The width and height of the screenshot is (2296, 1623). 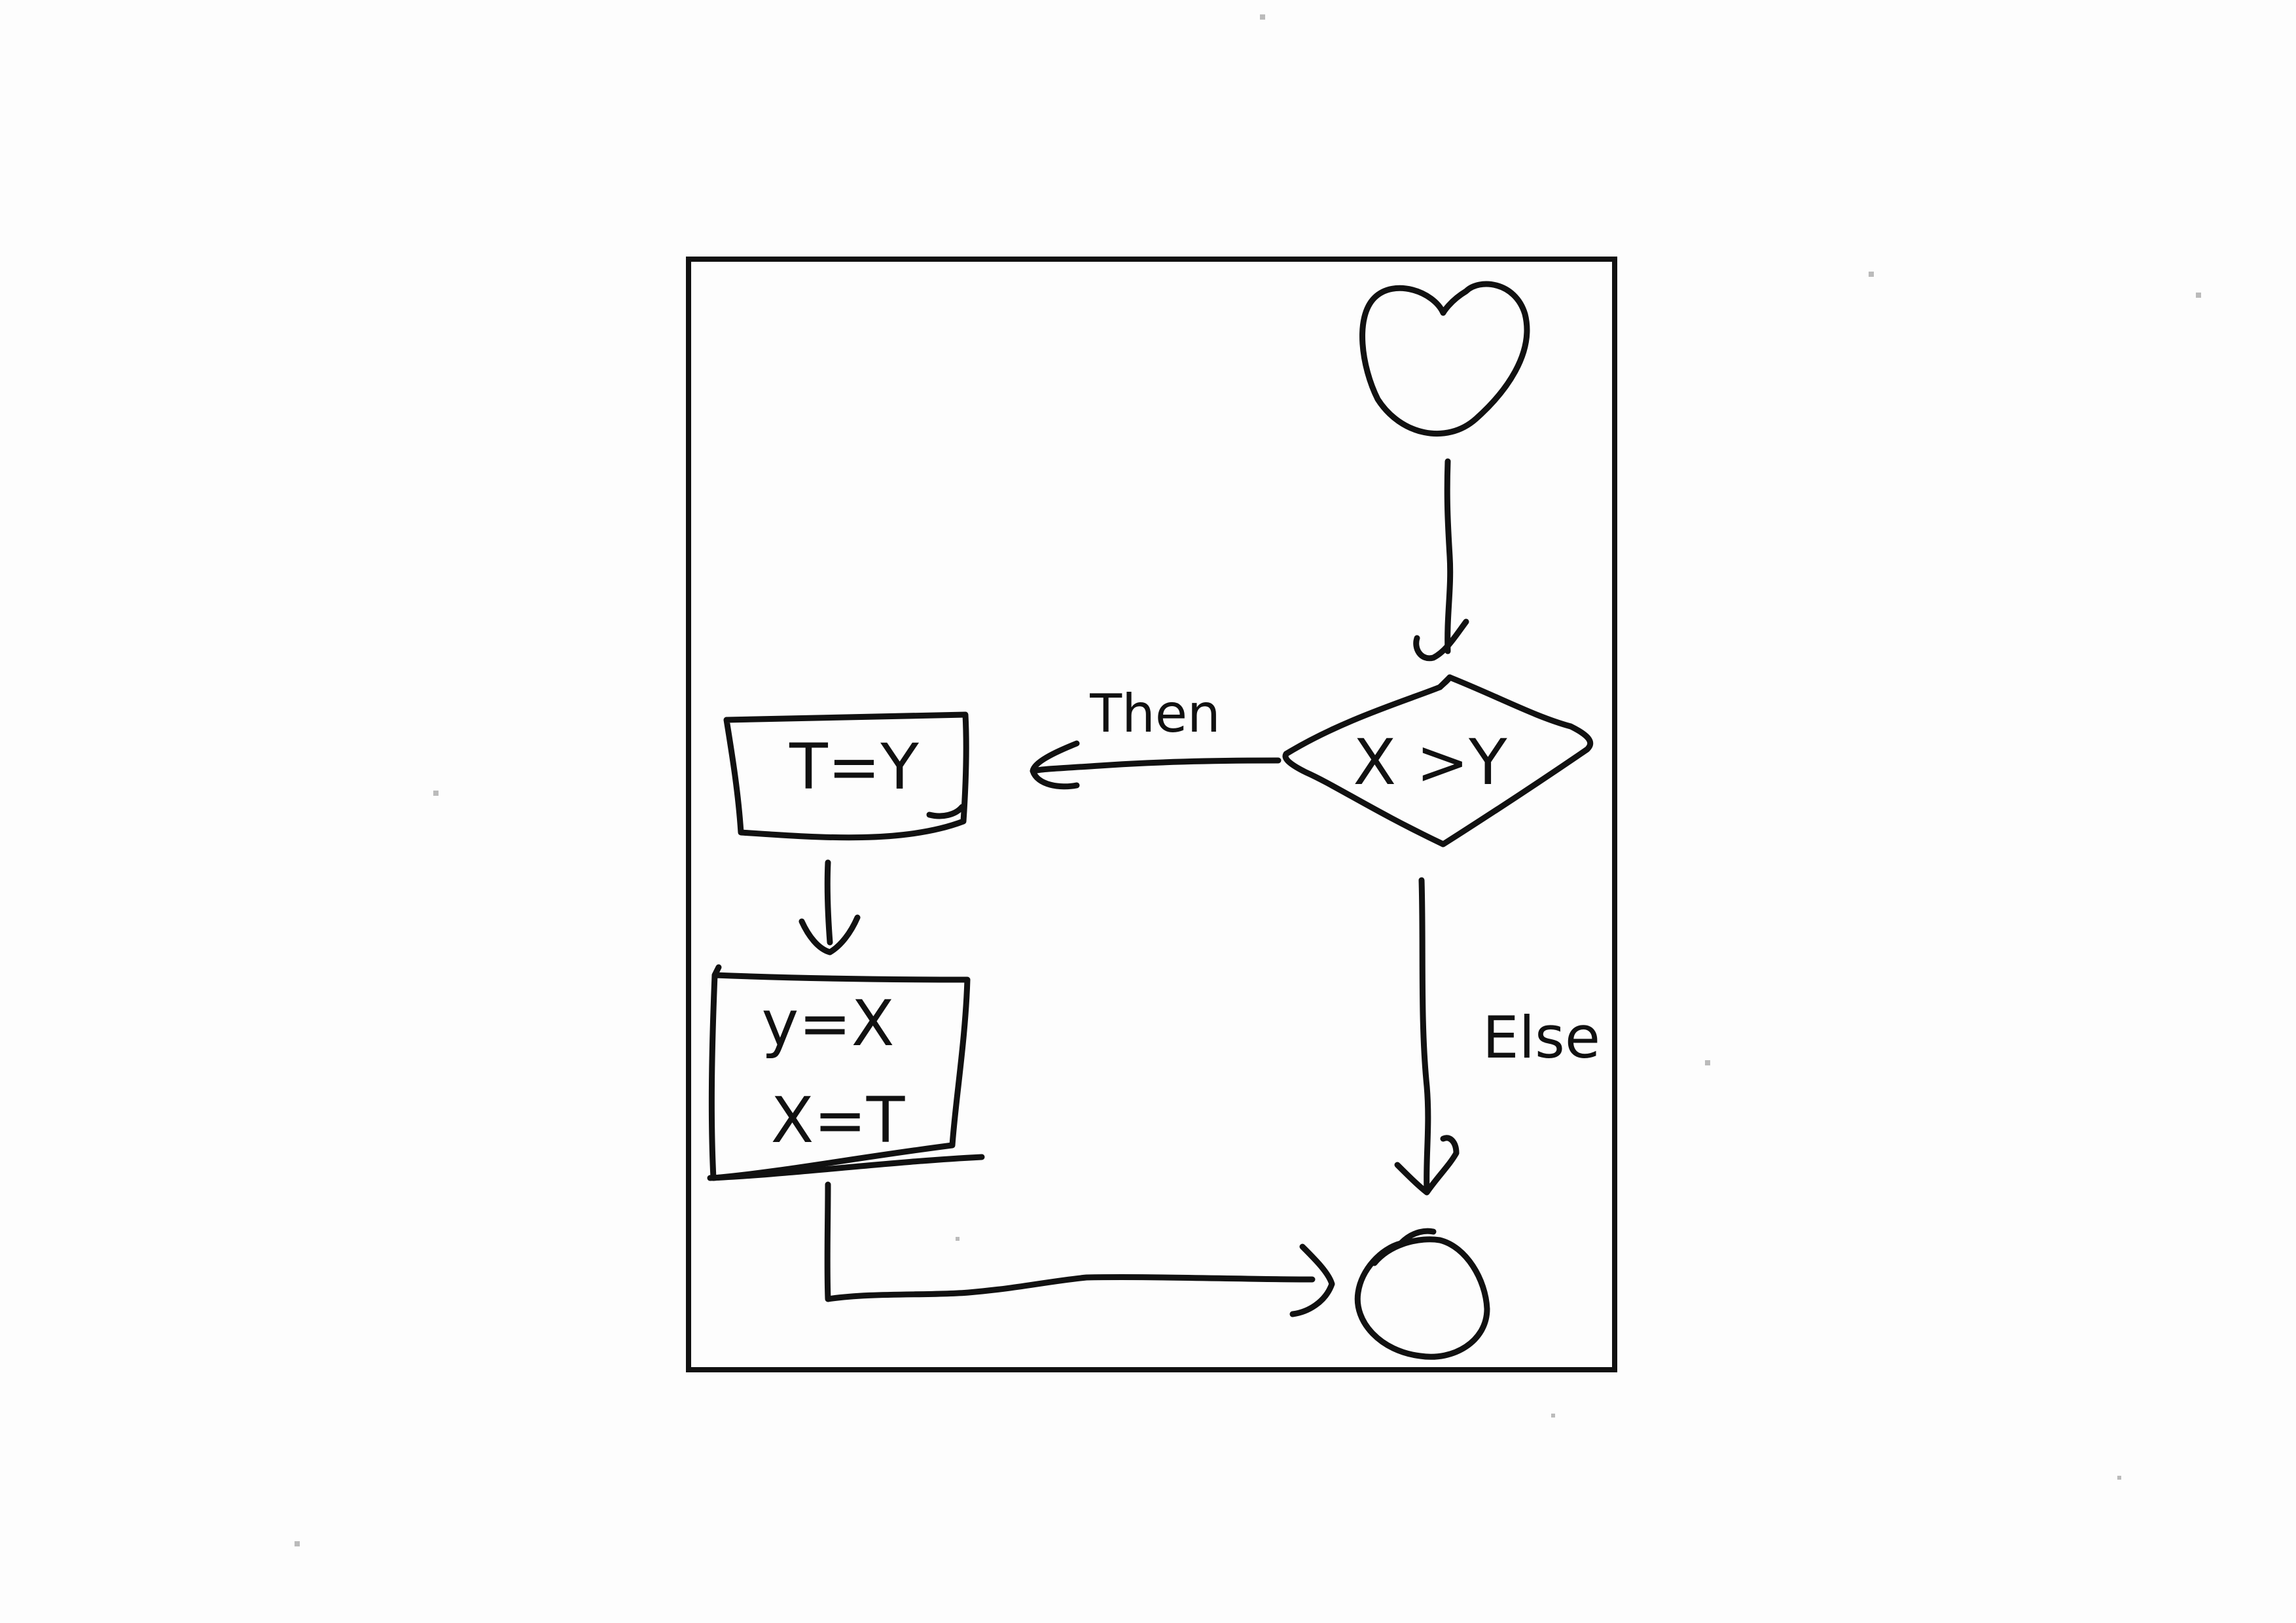 I want to click on edge-else: Else, so click(x=1497, y=1036).